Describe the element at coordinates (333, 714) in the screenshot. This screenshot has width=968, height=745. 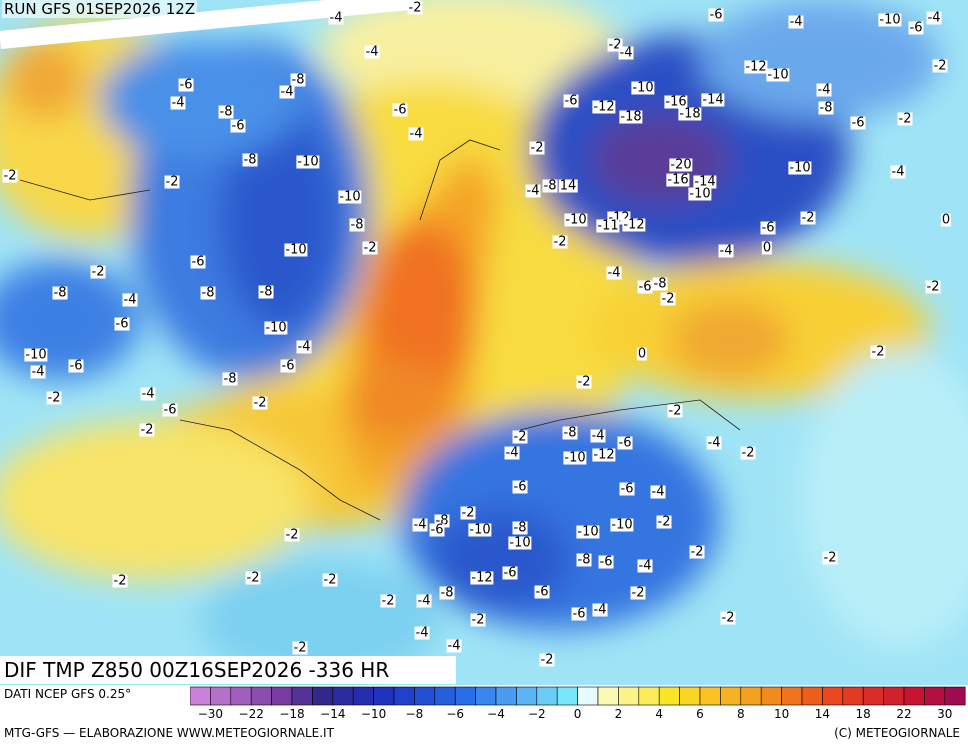
I see `colorbar-tick-label: −14` at that location.